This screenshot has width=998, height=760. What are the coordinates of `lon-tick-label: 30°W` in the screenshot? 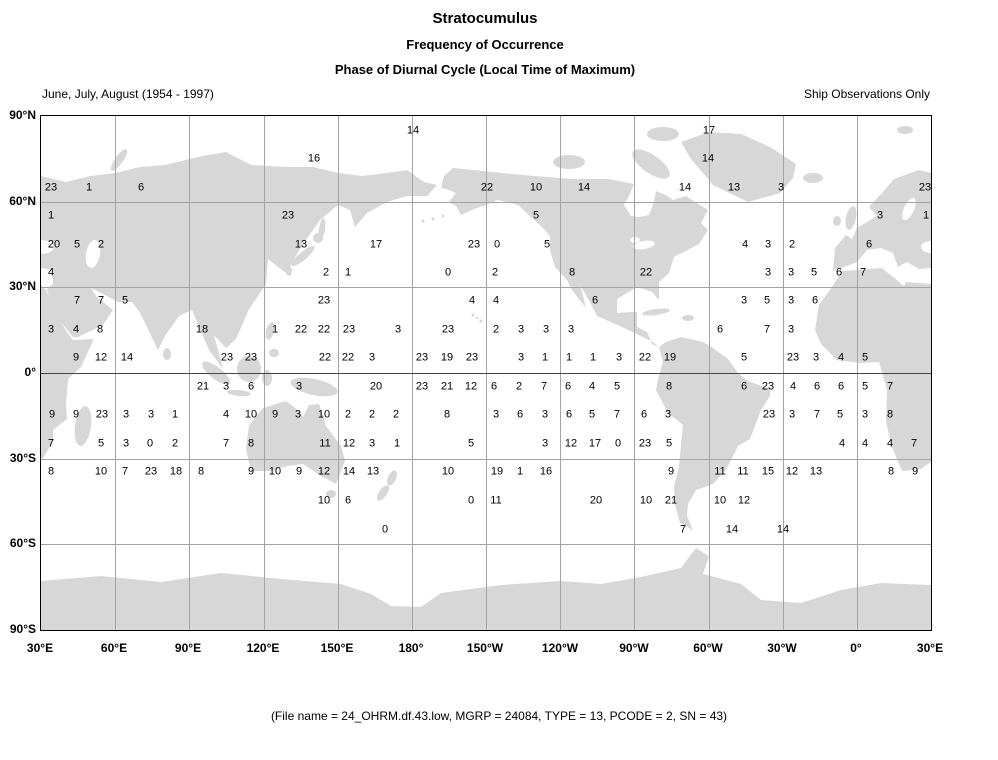 It's located at (782, 648).